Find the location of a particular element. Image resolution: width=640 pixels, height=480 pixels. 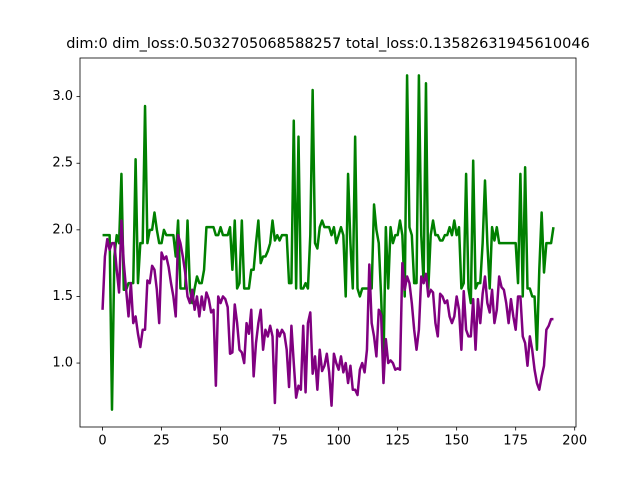

x-tick-label: 100 is located at coordinates (338, 441).